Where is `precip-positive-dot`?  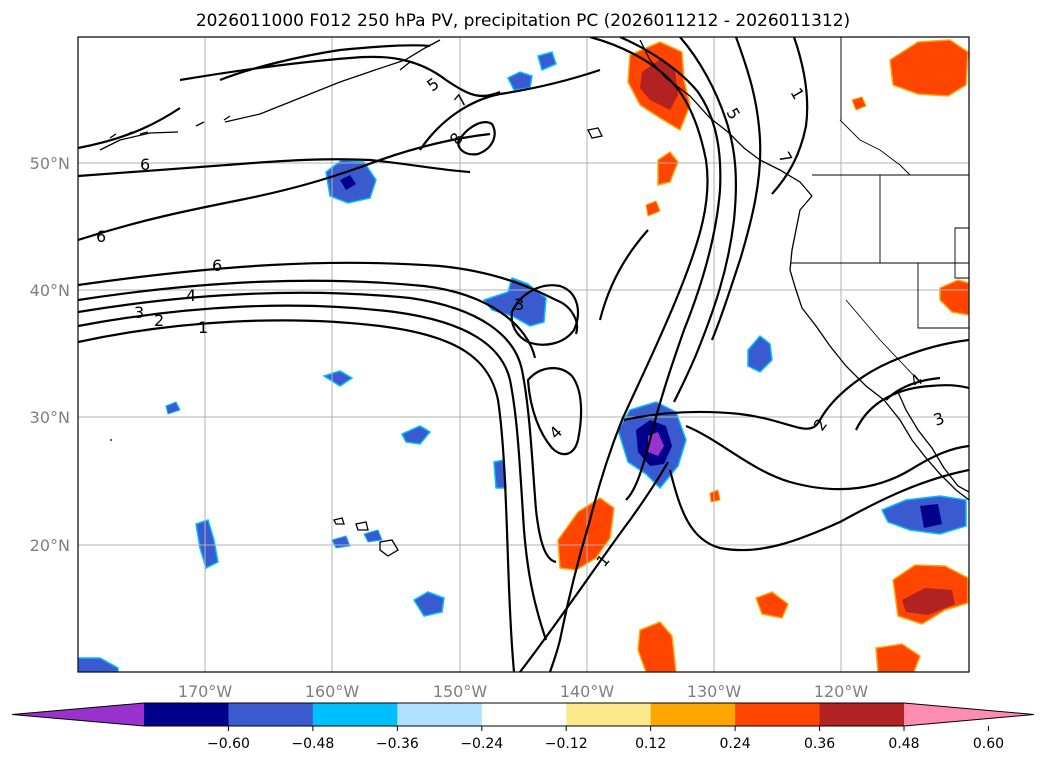
precip-positive-dot is located at coordinates (715, 496).